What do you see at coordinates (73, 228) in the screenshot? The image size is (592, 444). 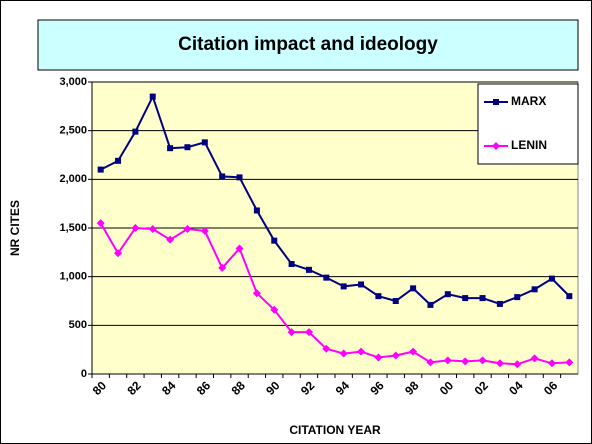 I see `y-tick-label: 1,500` at bounding box center [73, 228].